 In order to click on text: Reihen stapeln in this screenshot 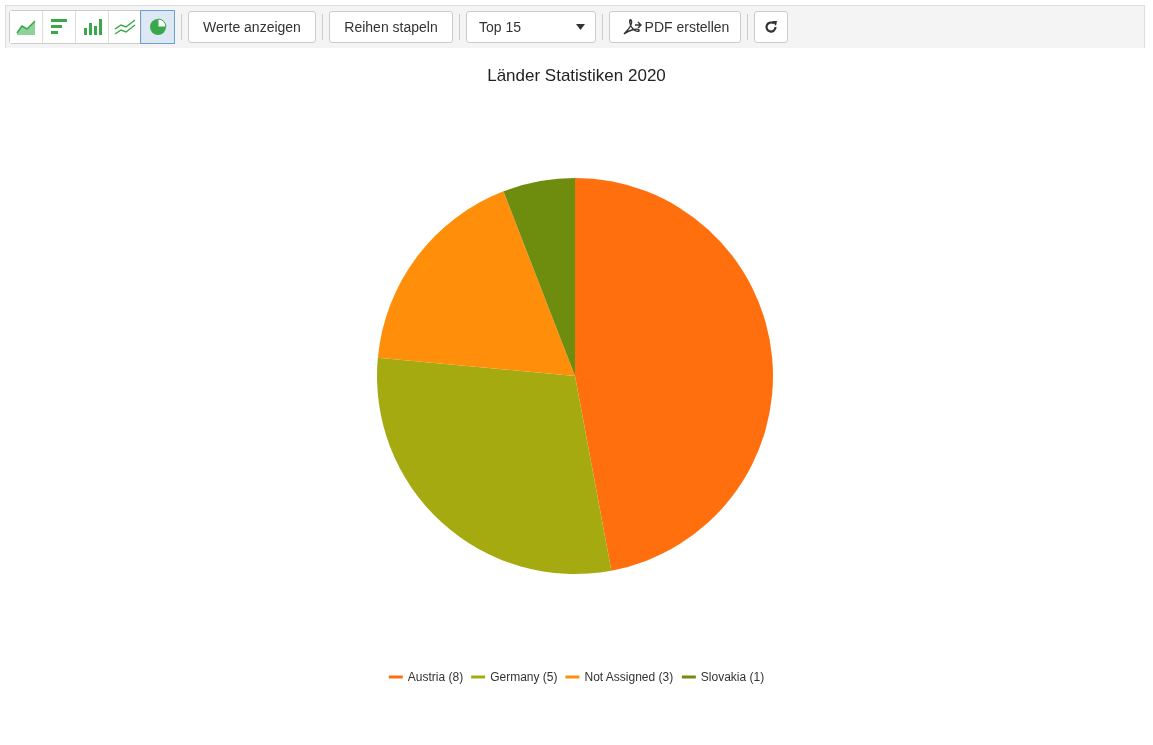, I will do `click(391, 27)`.